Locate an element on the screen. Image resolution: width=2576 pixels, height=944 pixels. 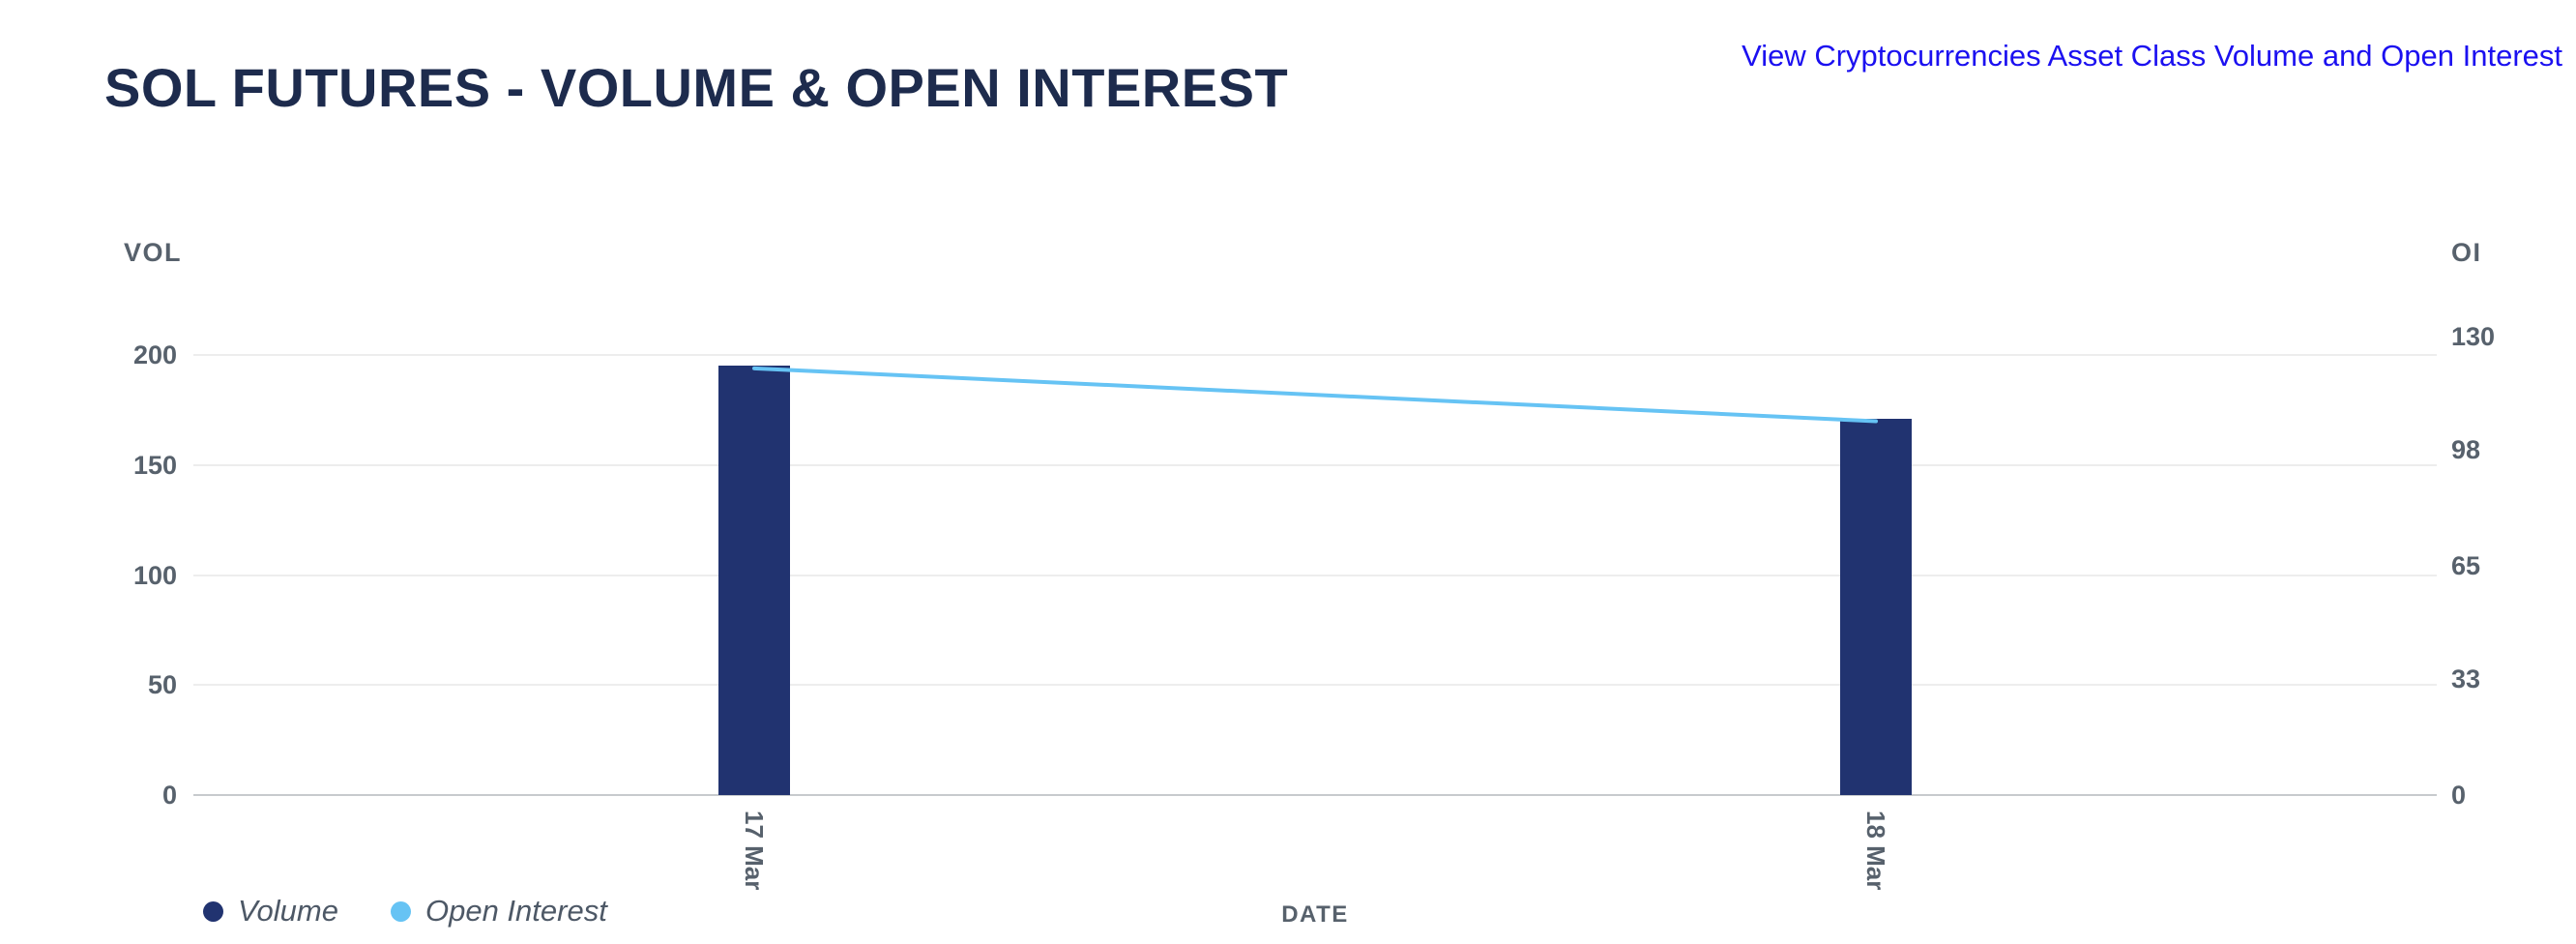
left-axis-tick: 0 is located at coordinates (169, 795).